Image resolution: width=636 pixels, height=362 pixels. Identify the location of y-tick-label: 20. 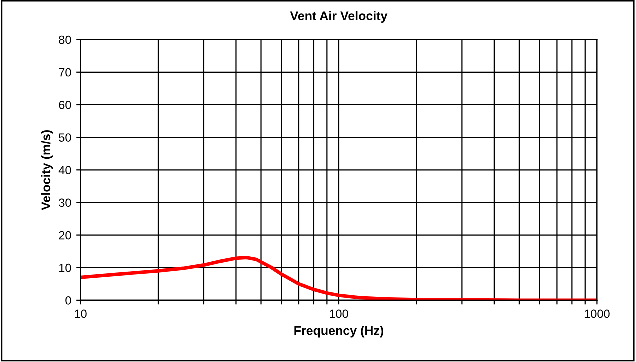
(65, 235).